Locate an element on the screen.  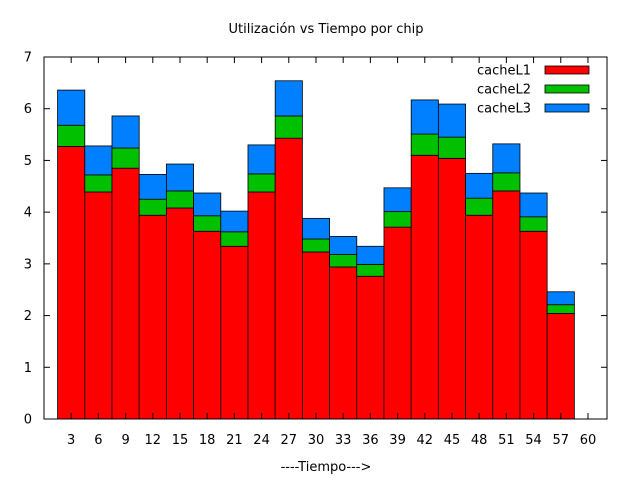
x-tick-label: 42 is located at coordinates (424, 440).